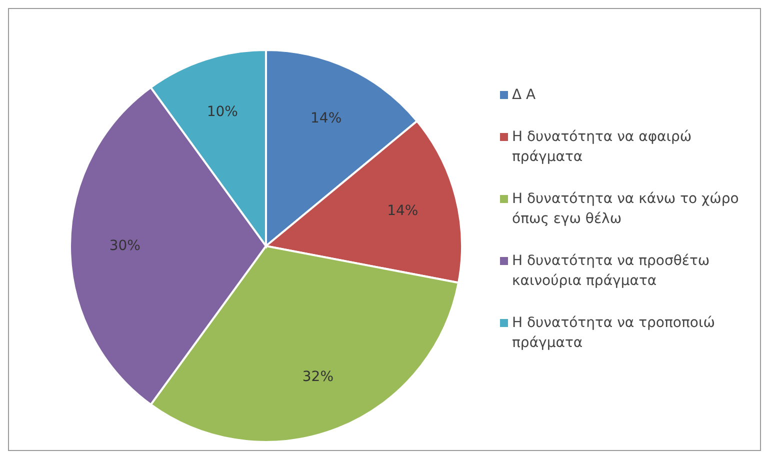 This screenshot has height=461, width=771. I want to click on legend-label: Η δυνατότητα να αφαιρώ πράγματα, so click(602, 147).